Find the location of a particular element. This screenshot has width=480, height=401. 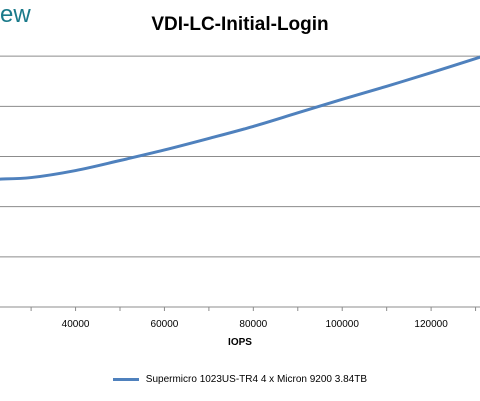

x-tick-label: 100000 is located at coordinates (343, 324).